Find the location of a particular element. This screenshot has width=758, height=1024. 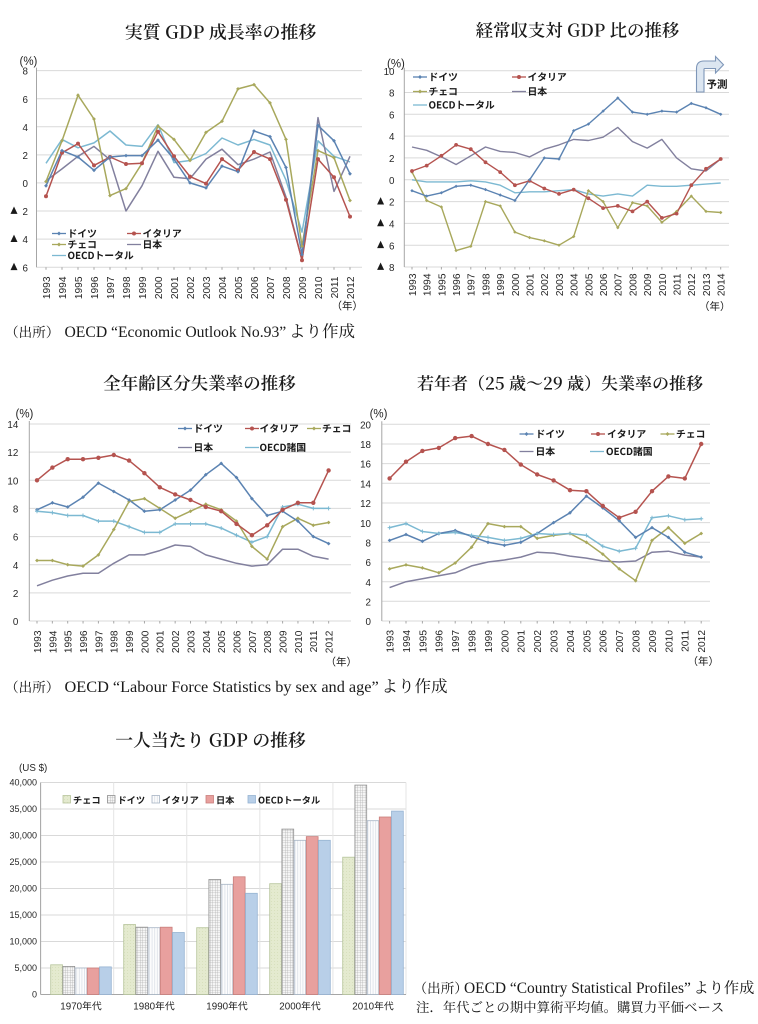

svg-text: (US $) is located at coordinates (33, 768).